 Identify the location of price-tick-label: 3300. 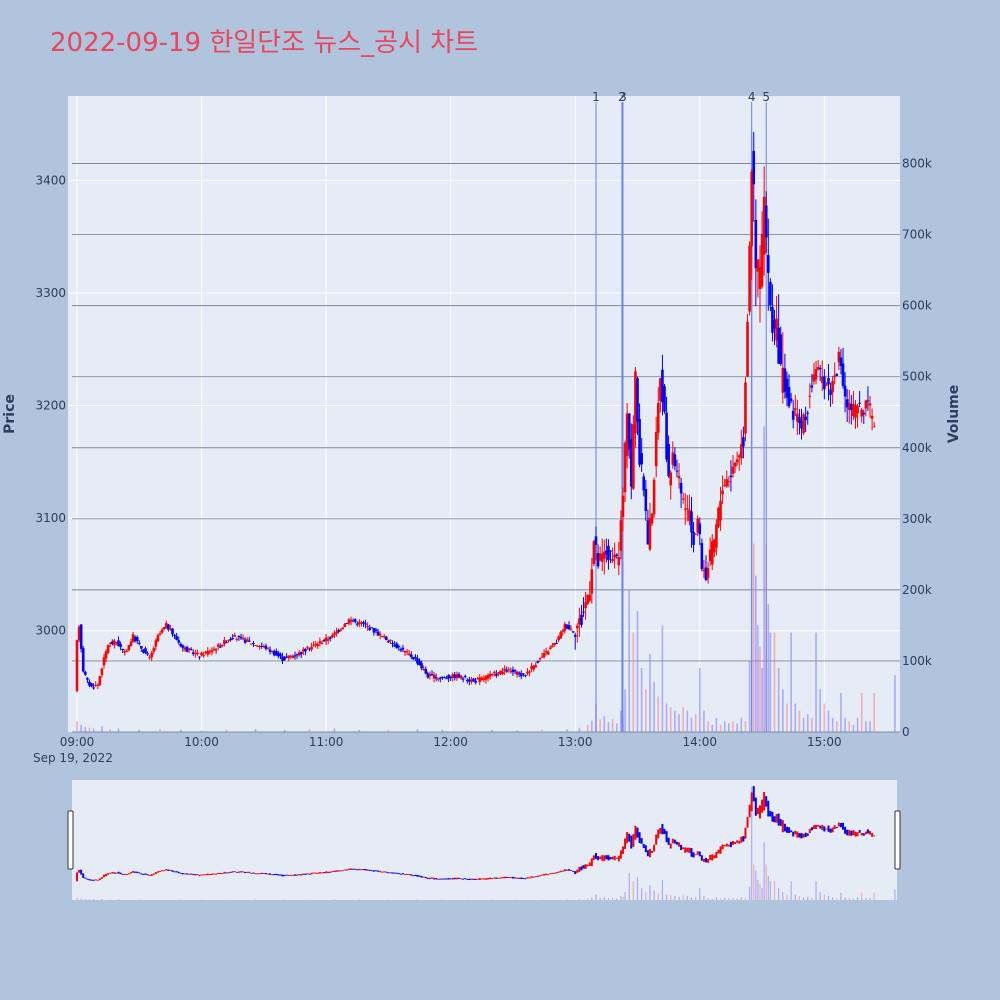
(50, 293).